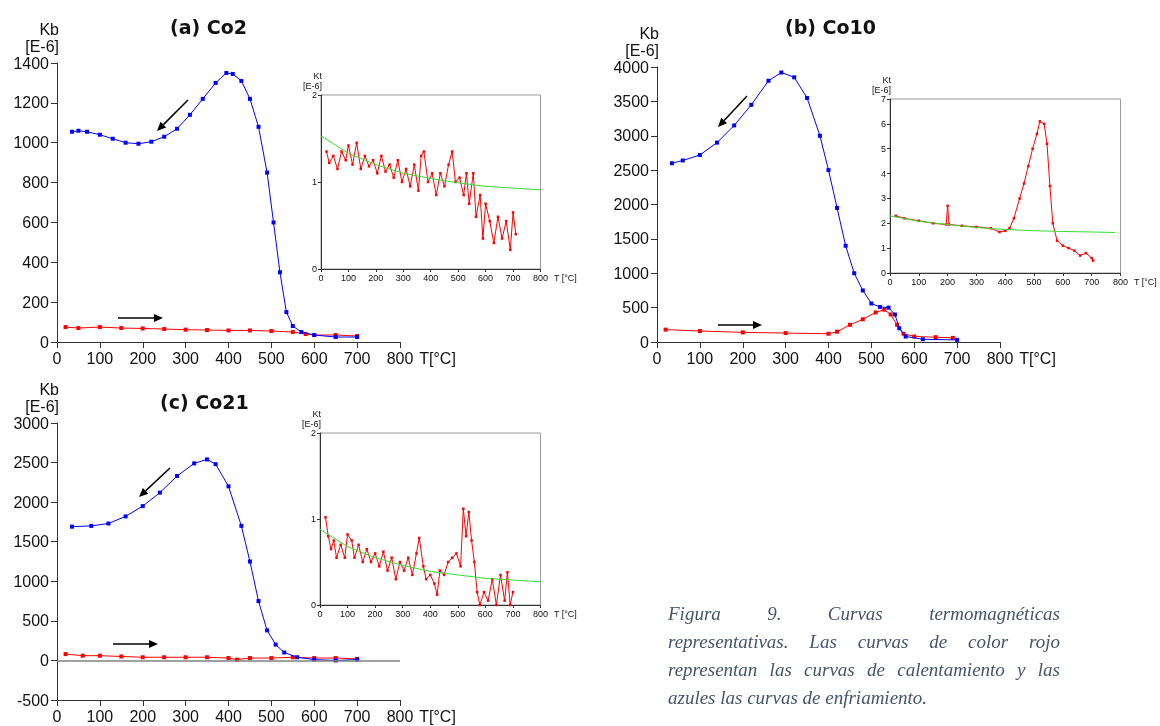  What do you see at coordinates (204, 401) in the screenshot?
I see `chart-title: (c) Co21` at bounding box center [204, 401].